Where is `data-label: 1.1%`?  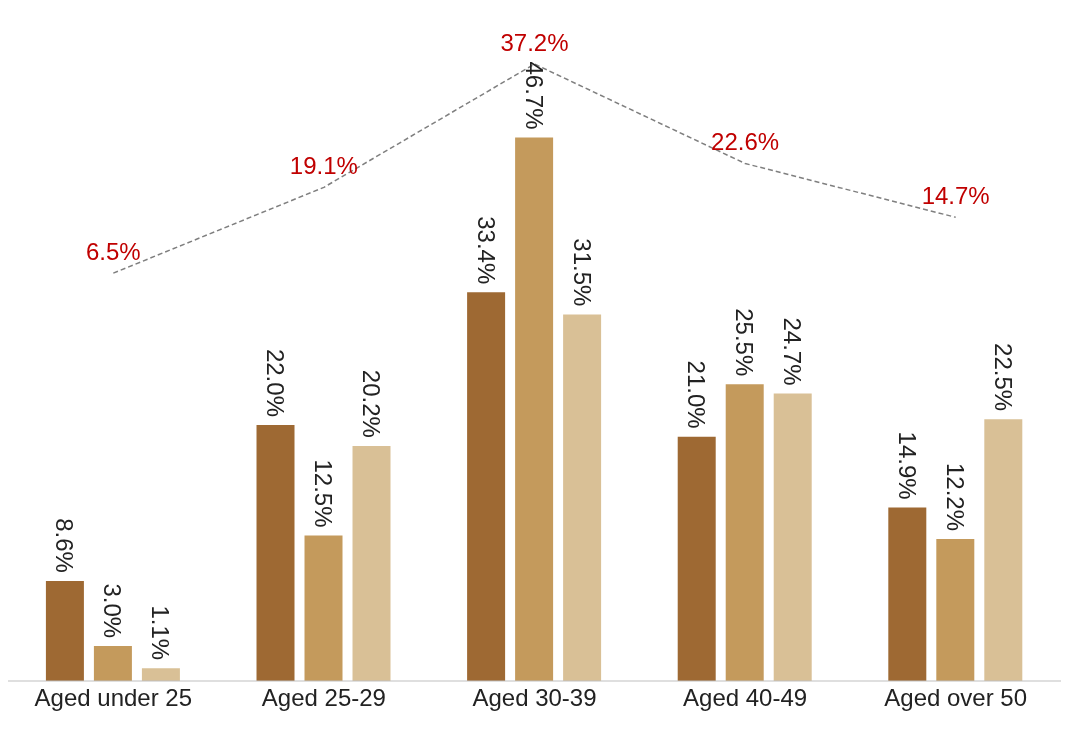
data-label: 1.1% is located at coordinates (161, 633).